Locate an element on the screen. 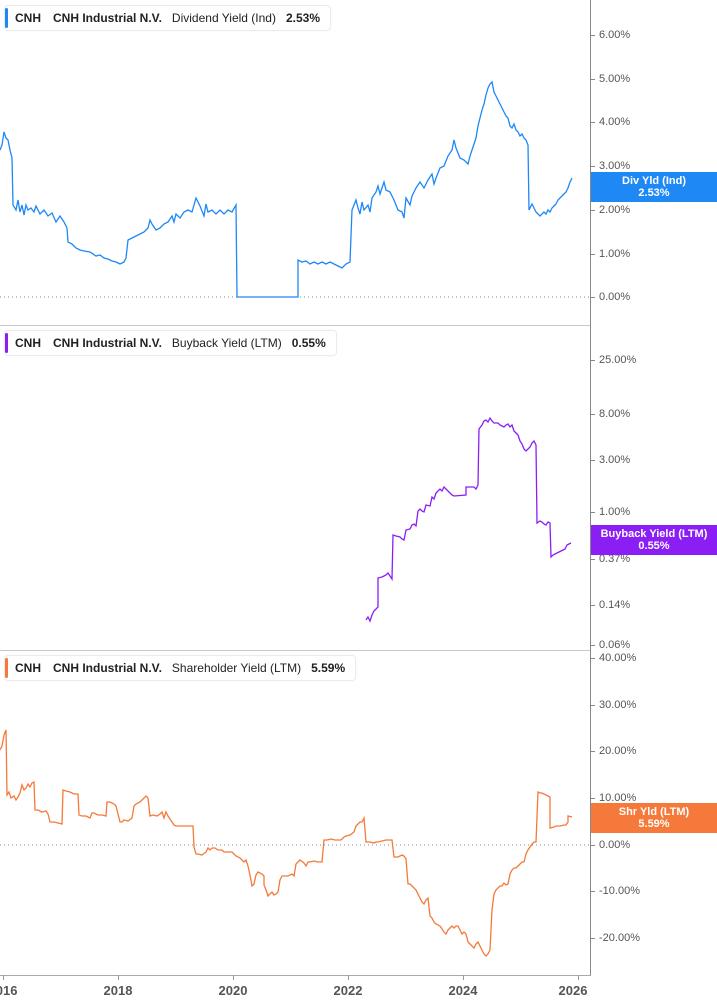 Image resolution: width=717 pixels, height=1005 pixels. x-tick-label: 2020 is located at coordinates (233, 990).